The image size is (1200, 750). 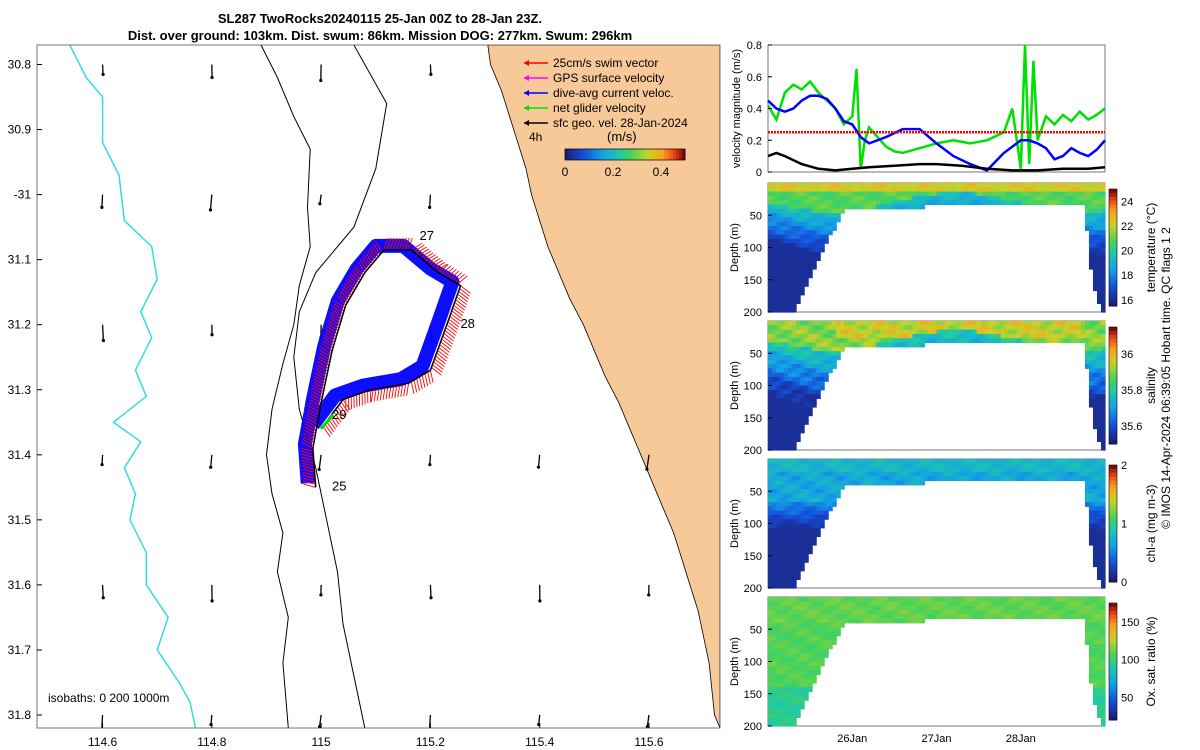 I want to click on map-colorbar-segment, so click(x=597, y=154).